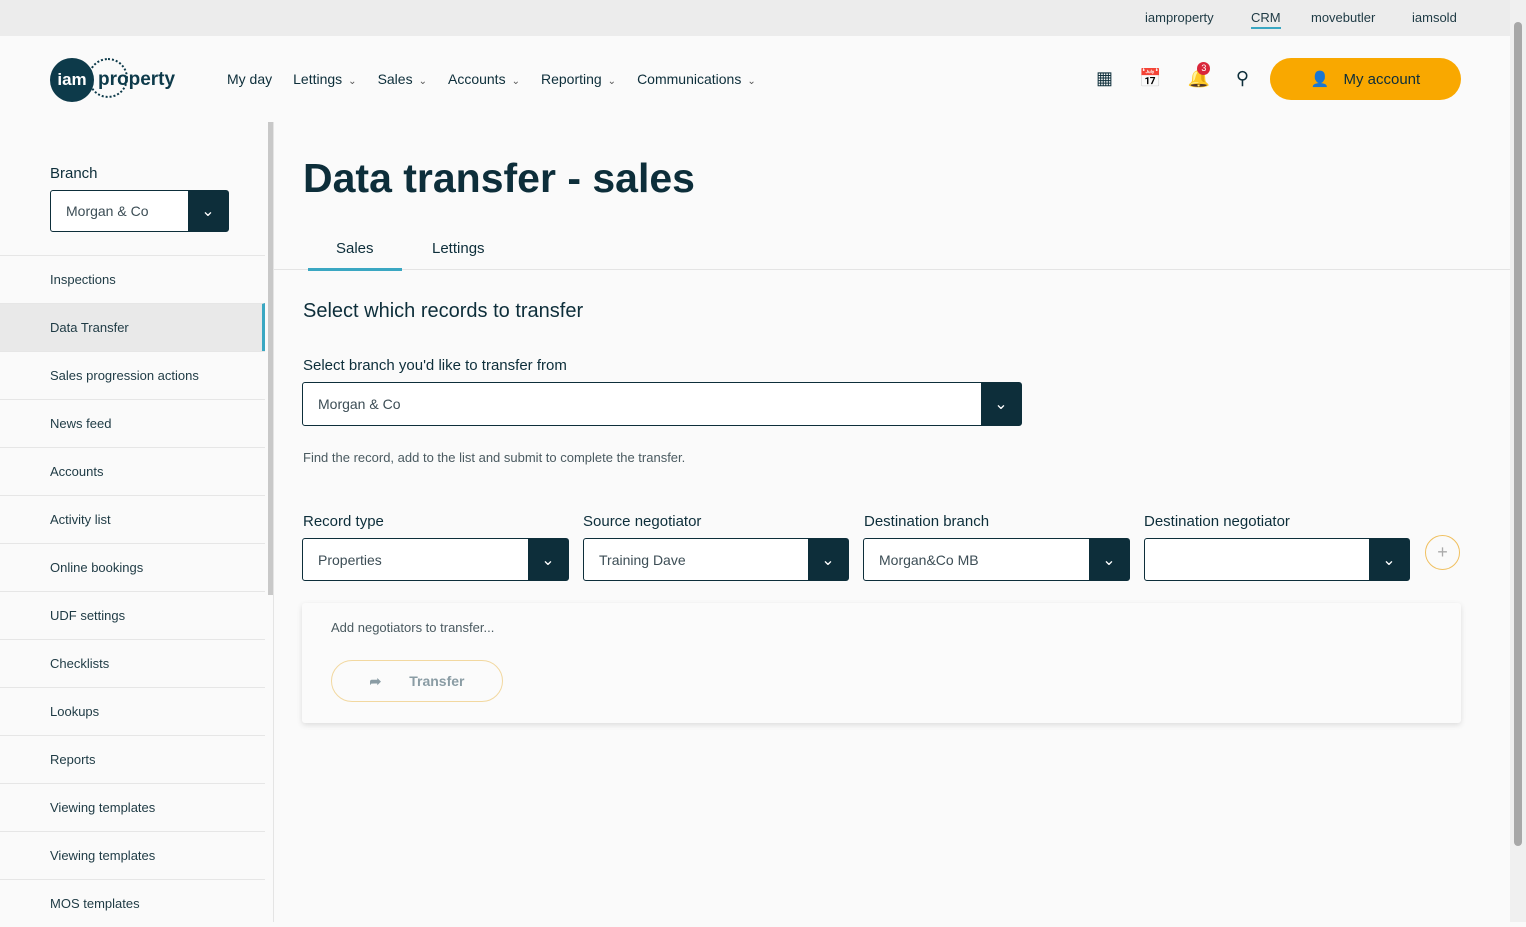  Describe the element at coordinates (132, 807) in the screenshot. I see `sidebar-item-viewing-templates: Viewing templates` at that location.